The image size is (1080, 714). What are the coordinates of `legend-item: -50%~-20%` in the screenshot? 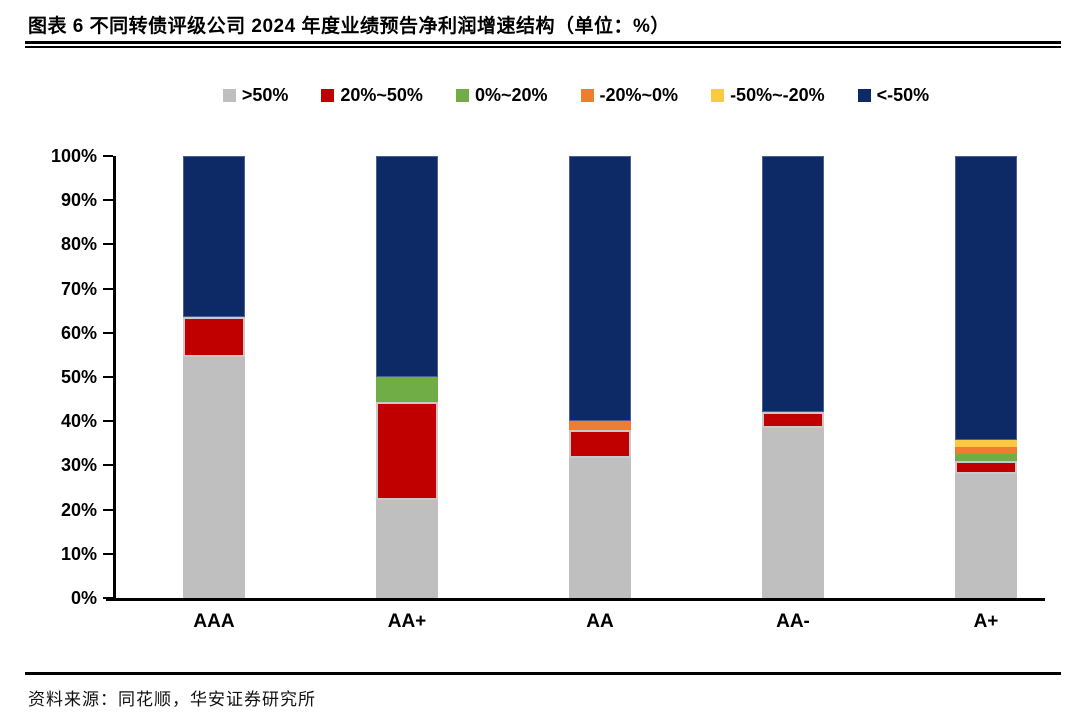 It's located at (768, 95).